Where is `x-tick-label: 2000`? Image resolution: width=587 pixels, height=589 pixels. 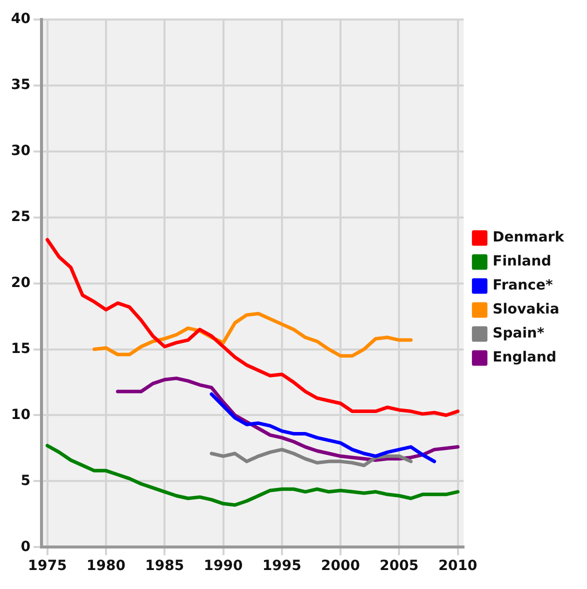
x-tick-label: 2000 is located at coordinates (340, 566).